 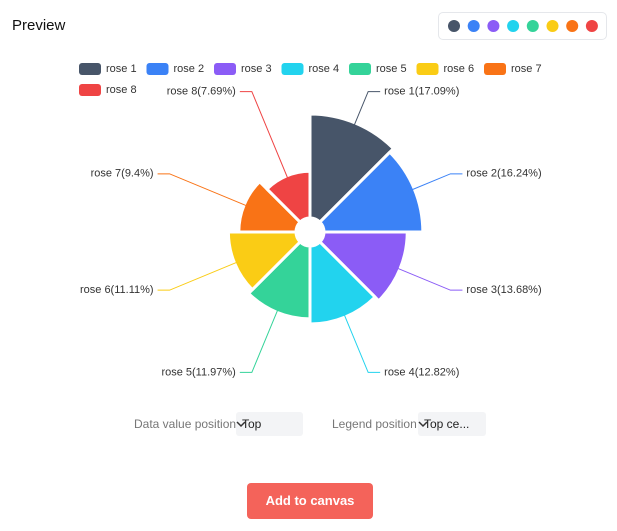 I want to click on legend-label: rose 2, so click(x=189, y=69).